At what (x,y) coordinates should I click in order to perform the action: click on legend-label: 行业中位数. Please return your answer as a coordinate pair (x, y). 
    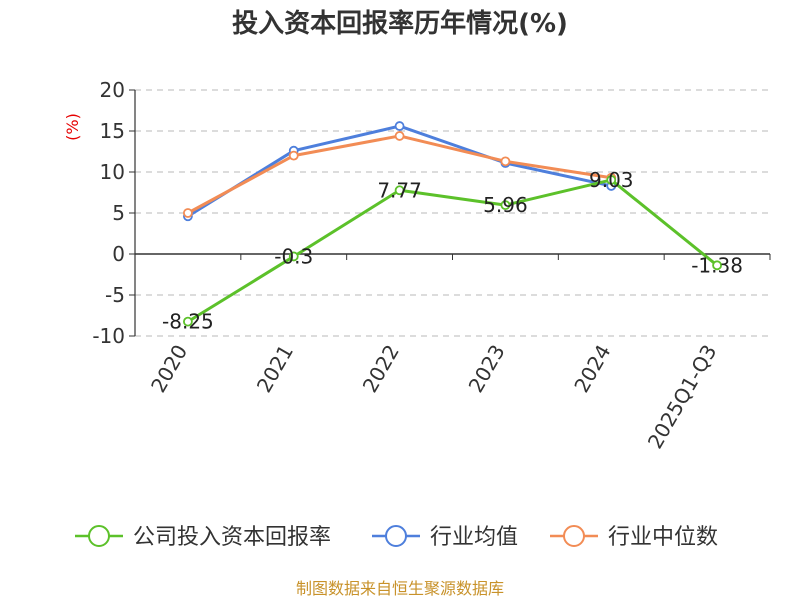
    Looking at the image, I should click on (663, 537).